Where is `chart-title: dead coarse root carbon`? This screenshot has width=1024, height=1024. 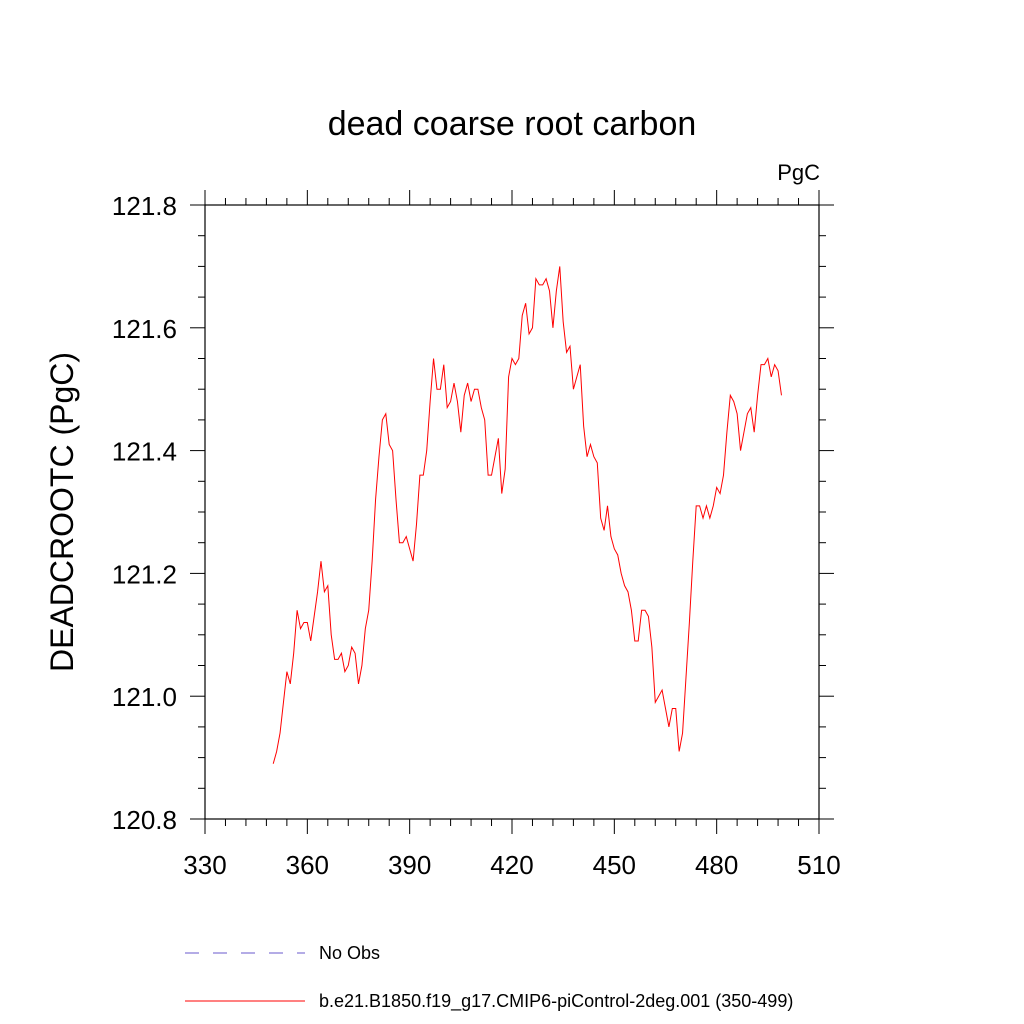
chart-title: dead coarse root carbon is located at coordinates (512, 124).